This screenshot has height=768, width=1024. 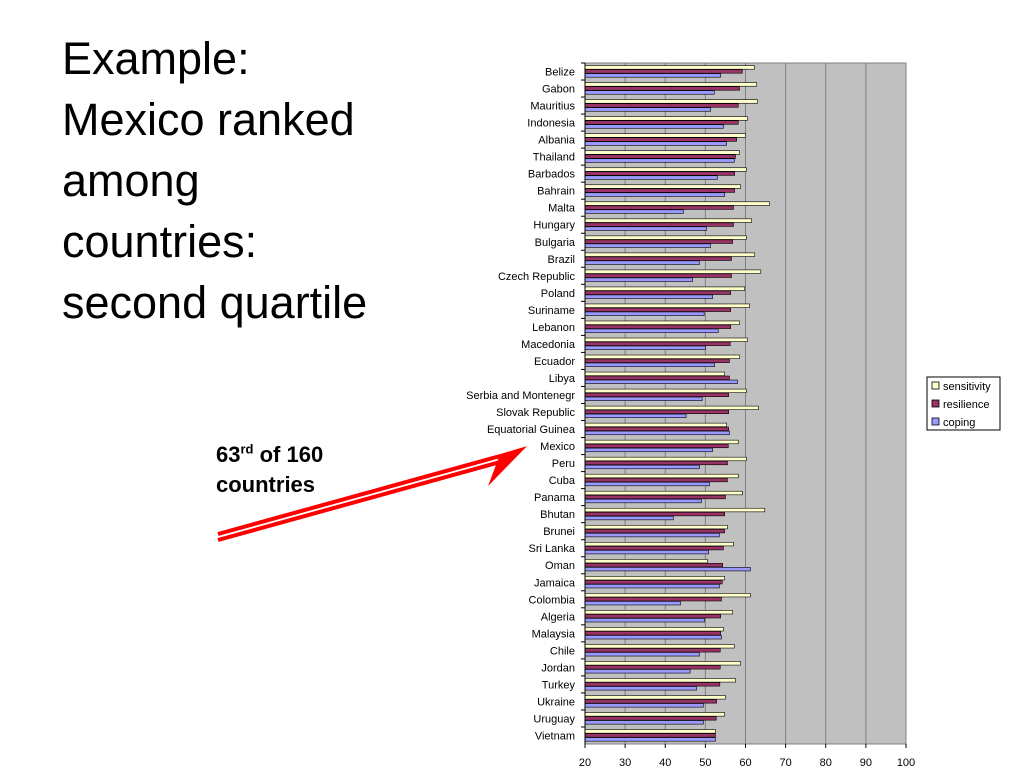 I want to click on arrow-head, so click(x=507, y=466).